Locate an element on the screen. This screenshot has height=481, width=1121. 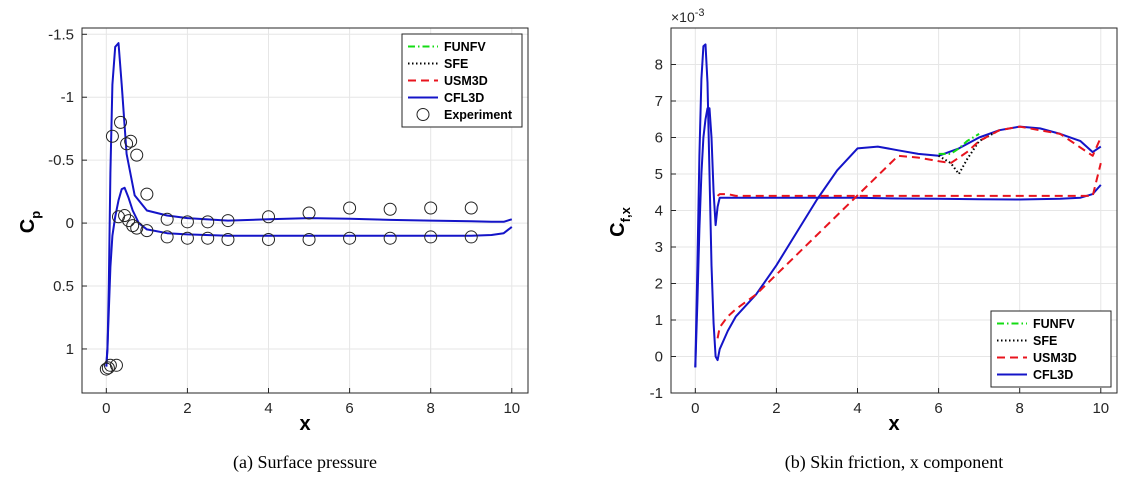
series-line-usm3d is located at coordinates (909, 179).